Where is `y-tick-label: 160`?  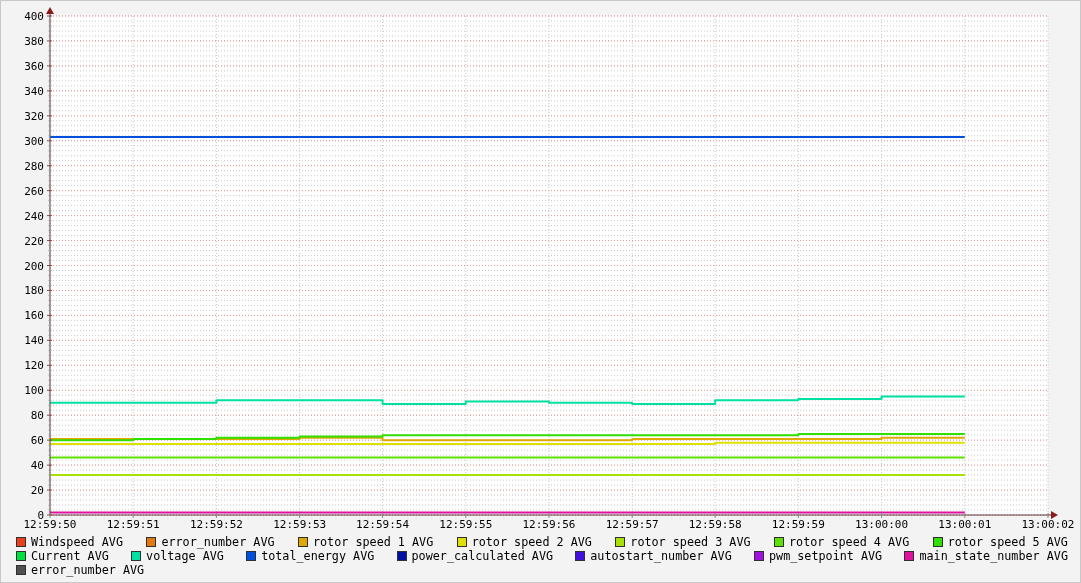 y-tick-label: 160 is located at coordinates (34, 316).